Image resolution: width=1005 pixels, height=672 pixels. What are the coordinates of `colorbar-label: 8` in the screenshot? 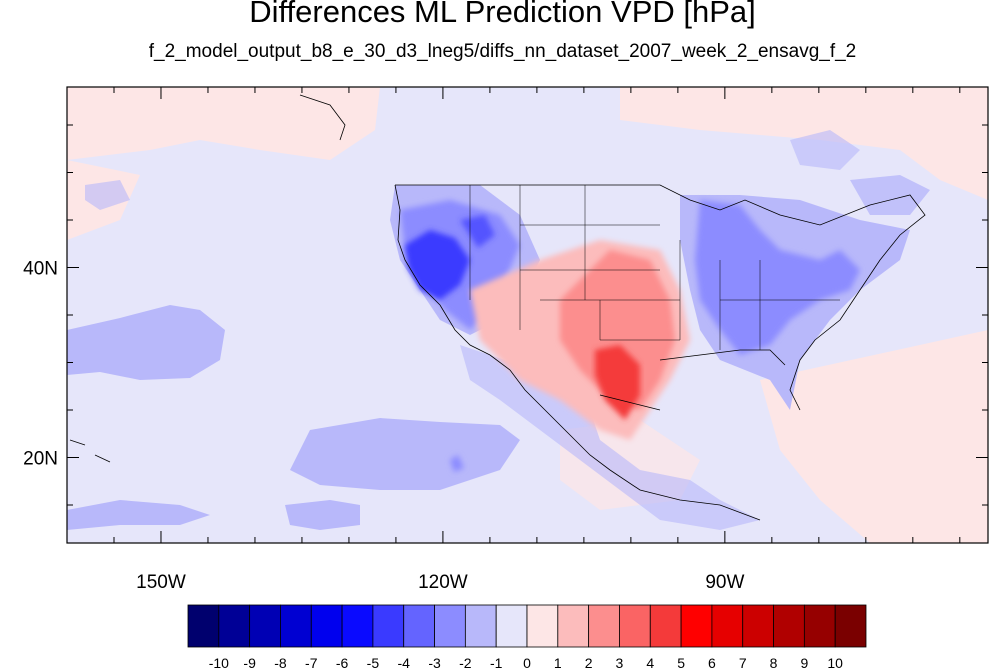 It's located at (774, 663).